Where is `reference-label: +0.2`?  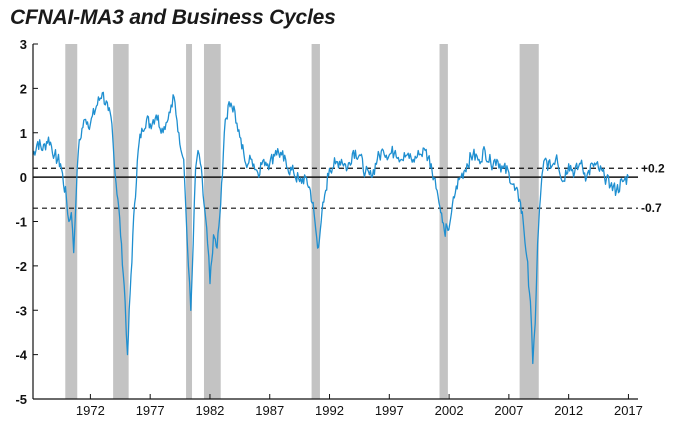
reference-label: +0.2 is located at coordinates (653, 168).